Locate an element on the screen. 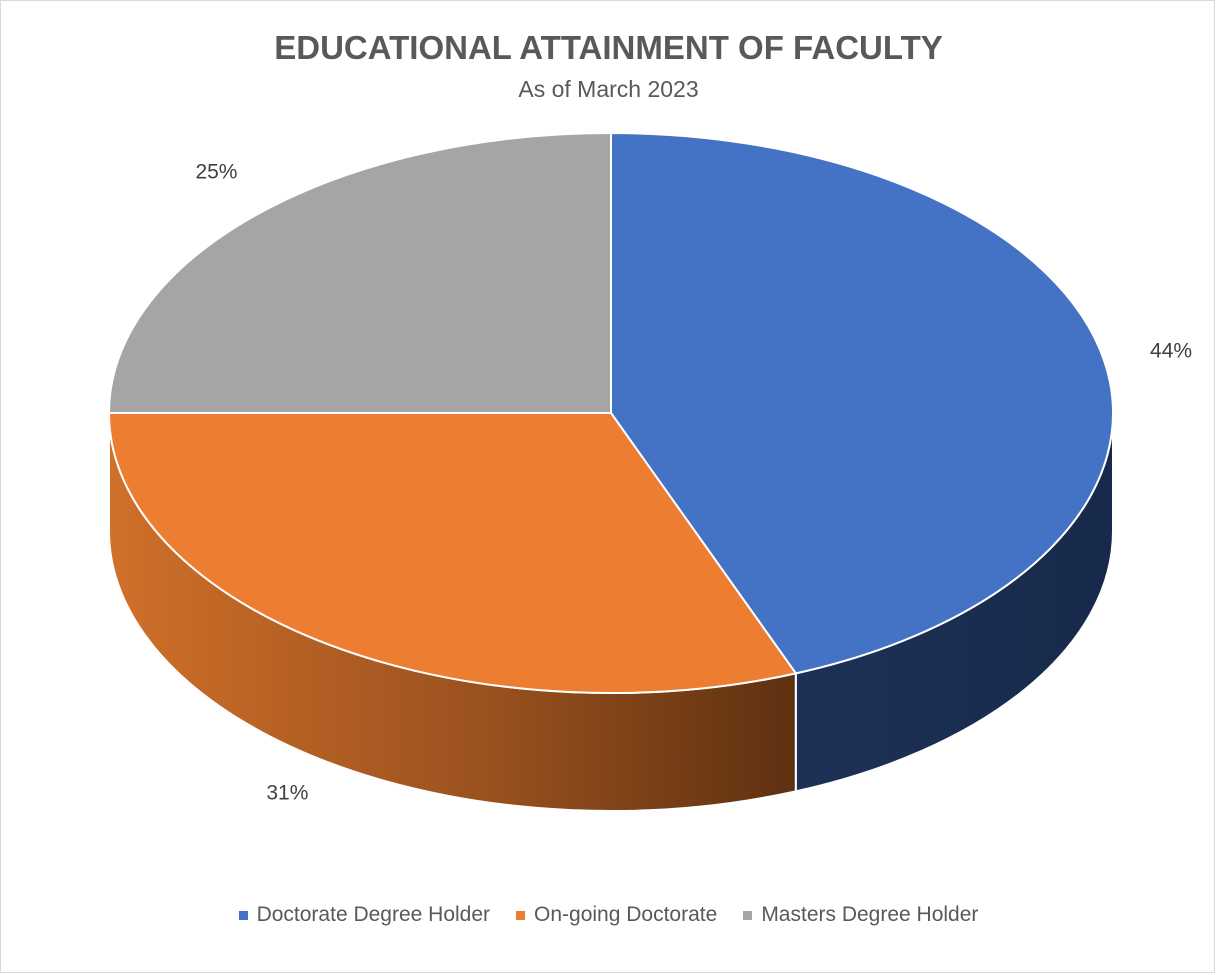 This screenshot has height=975, width=1217. data-label-0: 44% is located at coordinates (1171, 351).